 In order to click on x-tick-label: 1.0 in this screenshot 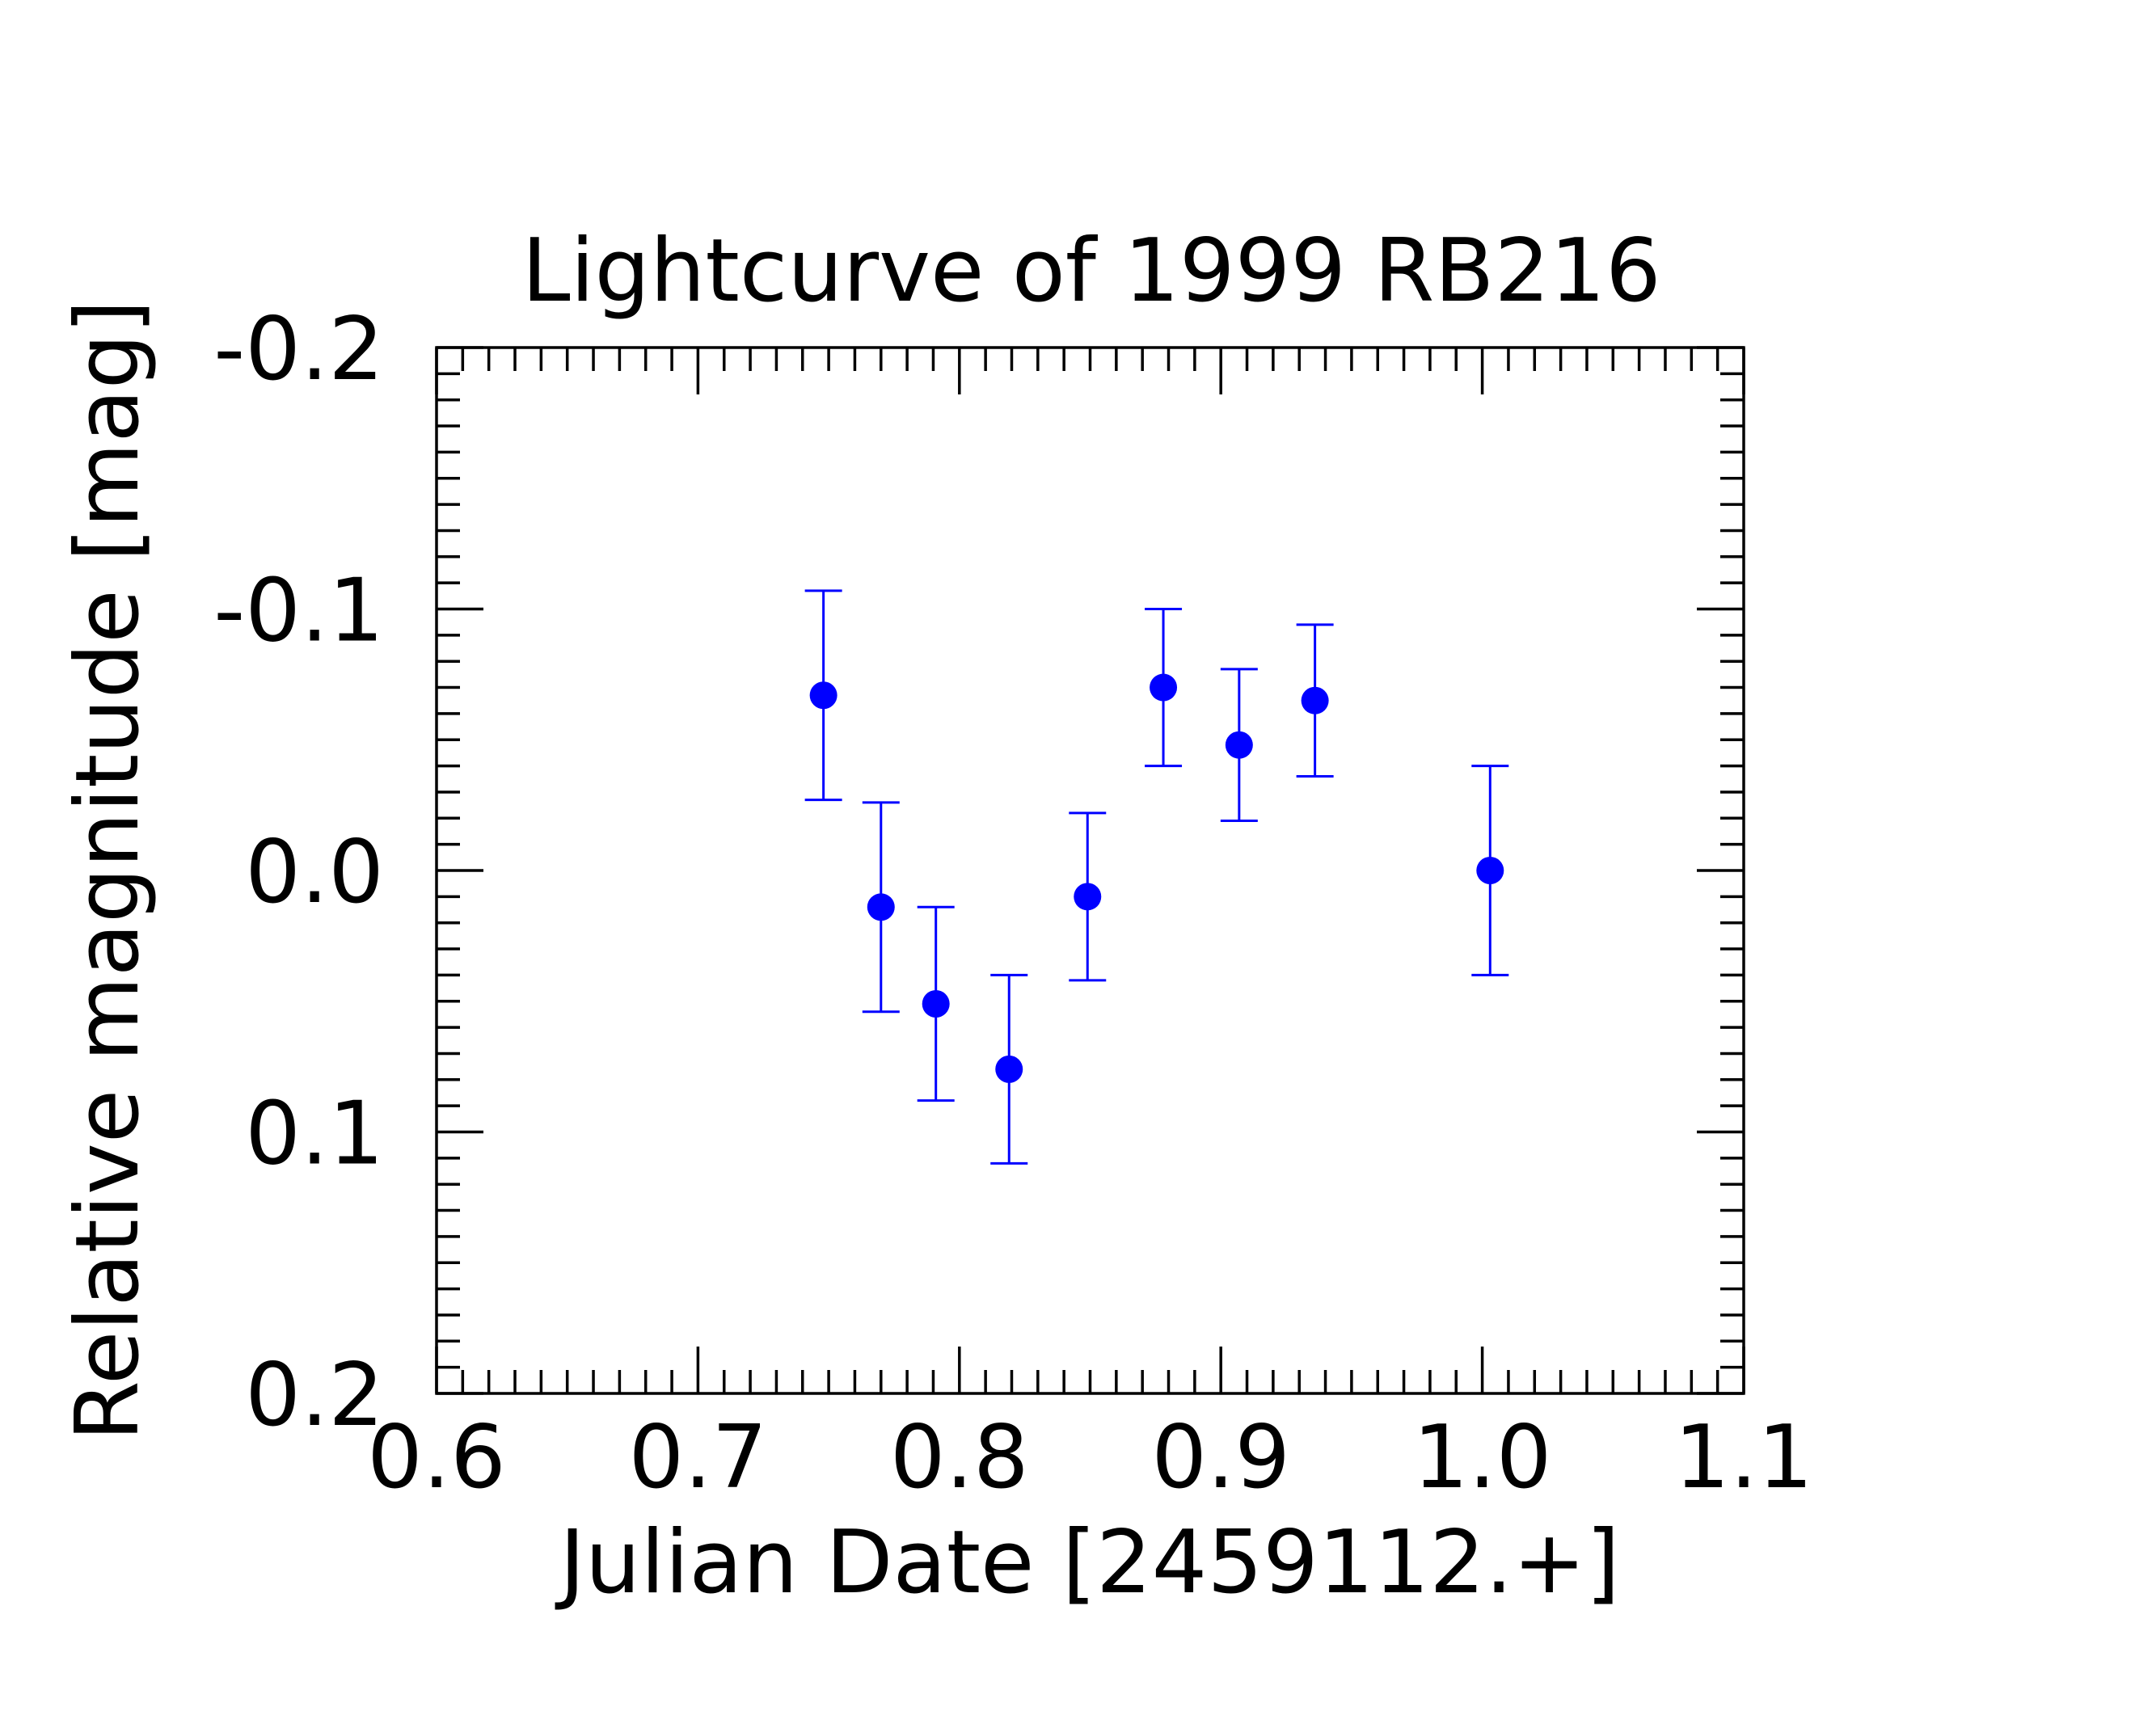, I will do `click(1483, 1457)`.